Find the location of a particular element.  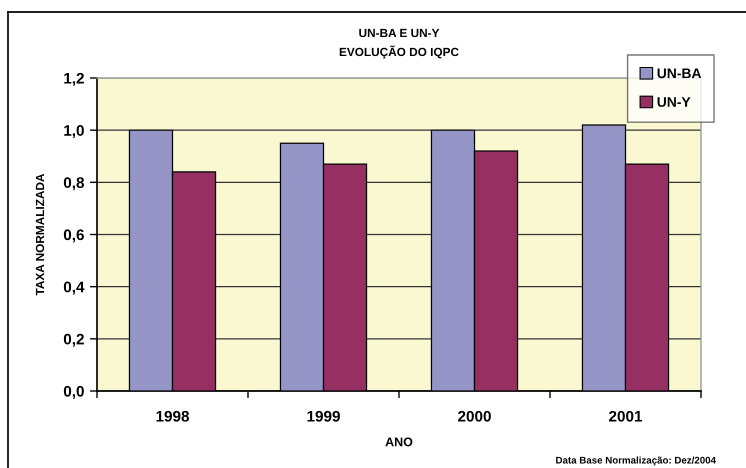

y-tick-label: 1,0 is located at coordinates (74, 131).